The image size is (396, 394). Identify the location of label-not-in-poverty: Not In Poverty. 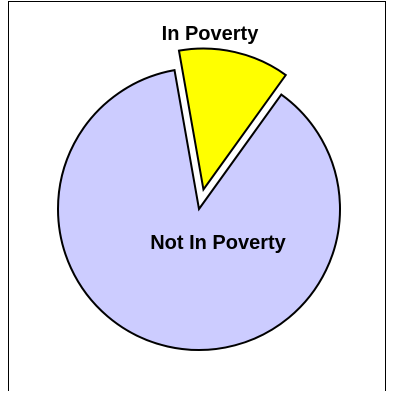
(218, 243).